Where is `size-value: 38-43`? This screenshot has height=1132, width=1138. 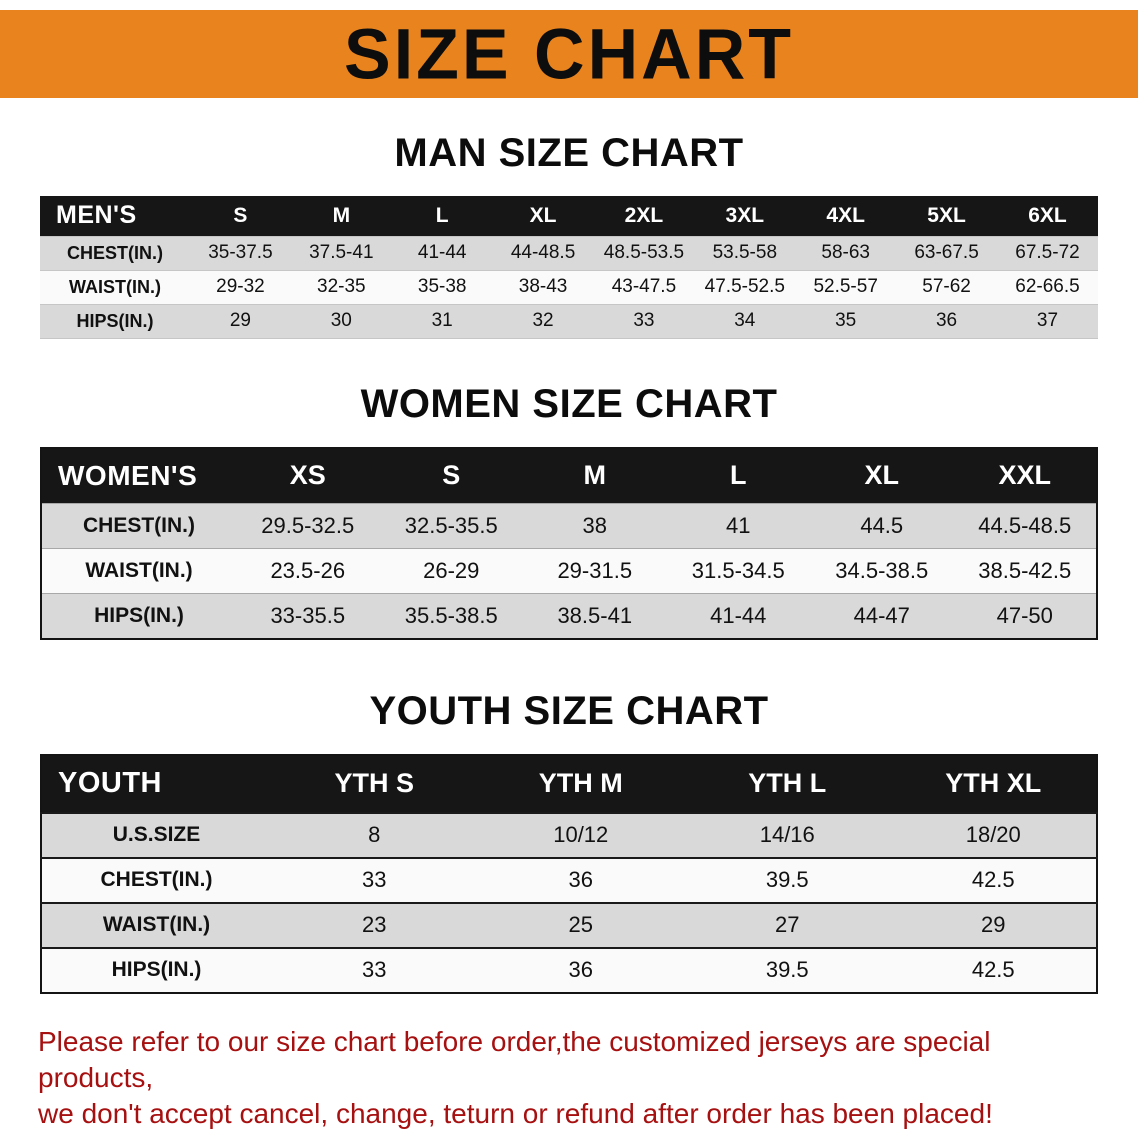 size-value: 38-43 is located at coordinates (543, 286).